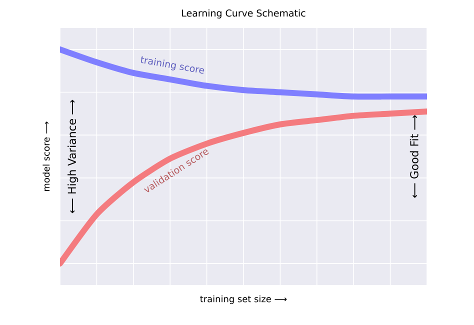 The image size is (474, 325). Describe the element at coordinates (73, 157) in the screenshot. I see `annotation: ⟵ High Variance ⟶` at that location.